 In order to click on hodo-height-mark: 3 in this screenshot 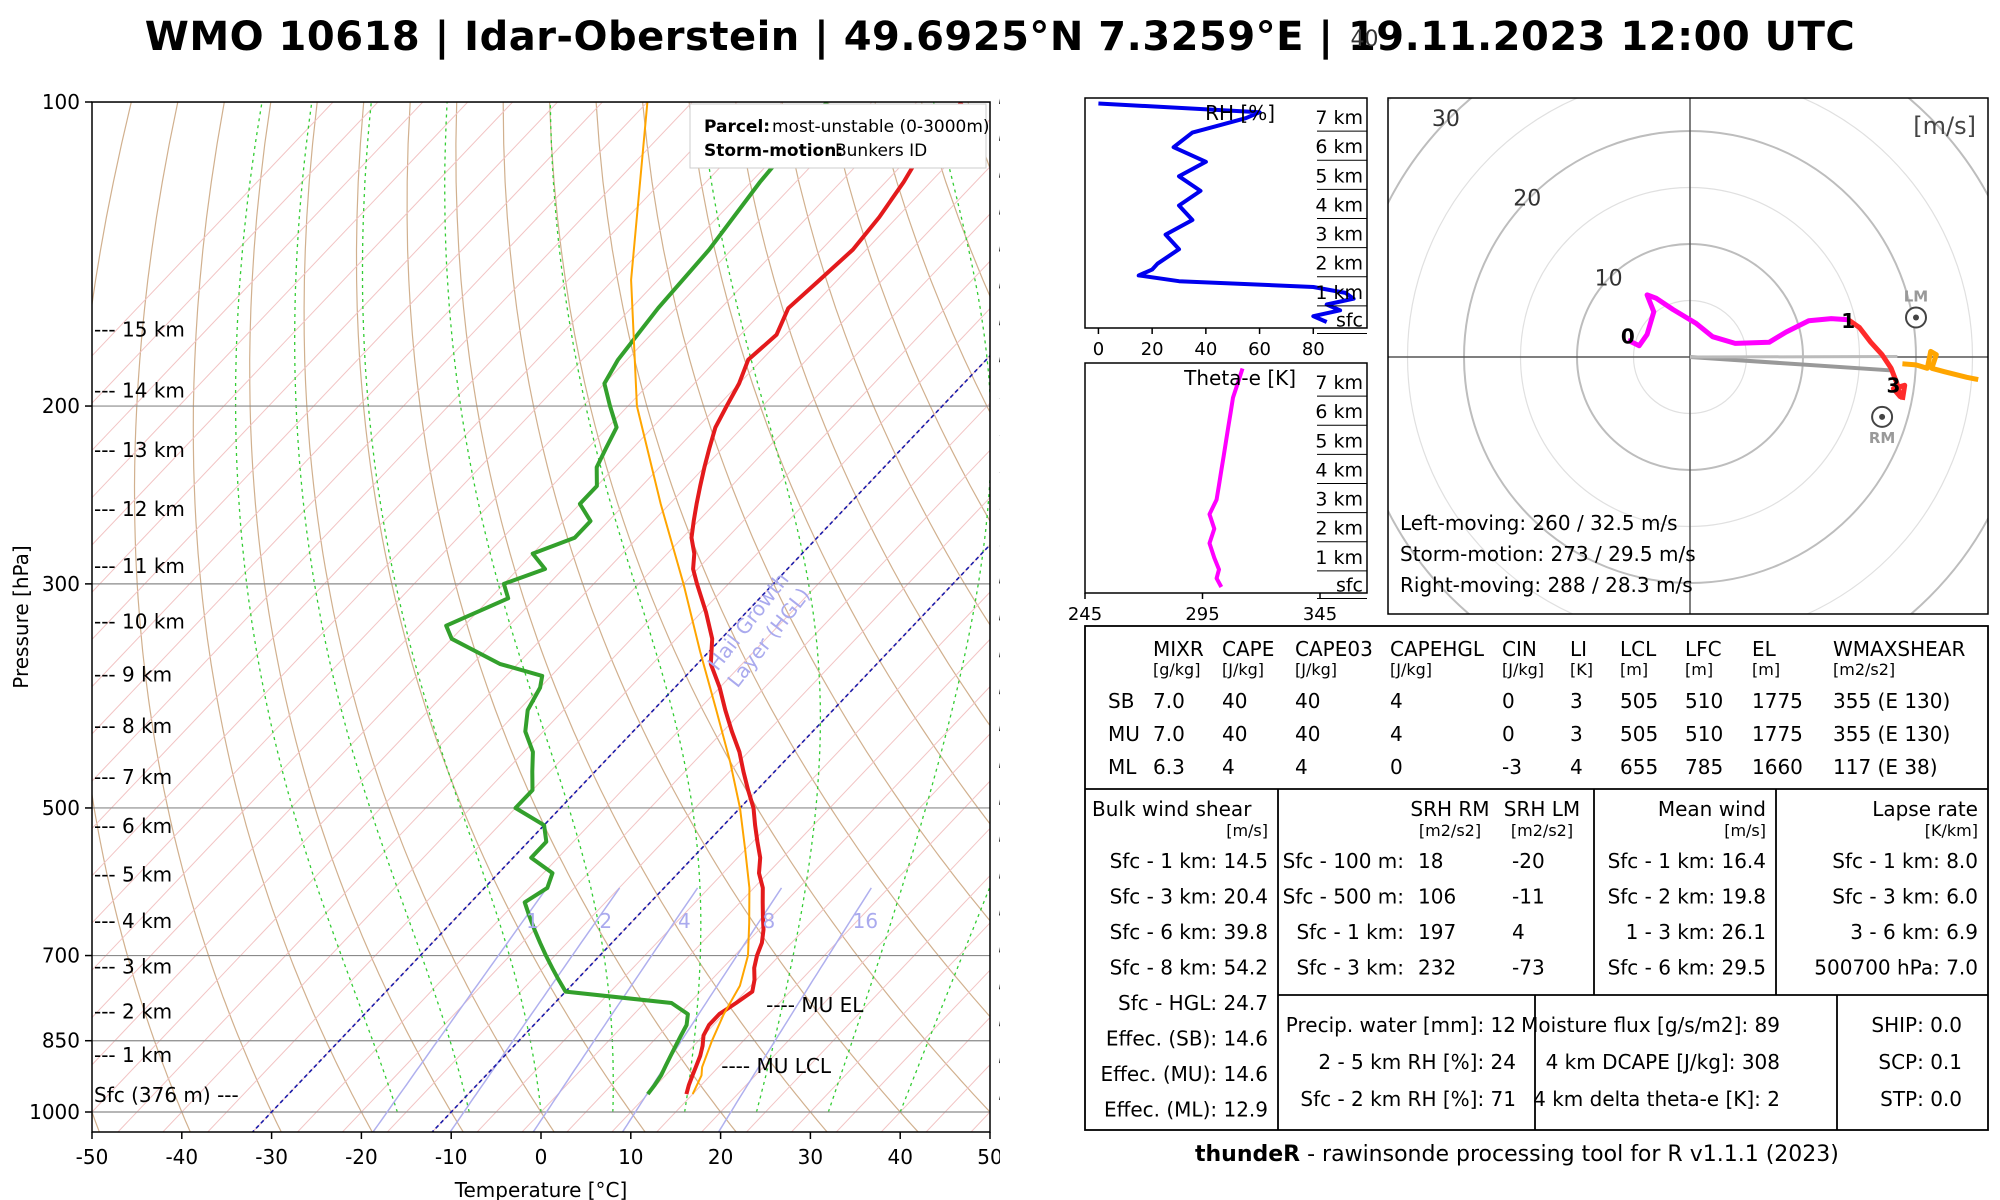, I will do `click(1893, 385)`.